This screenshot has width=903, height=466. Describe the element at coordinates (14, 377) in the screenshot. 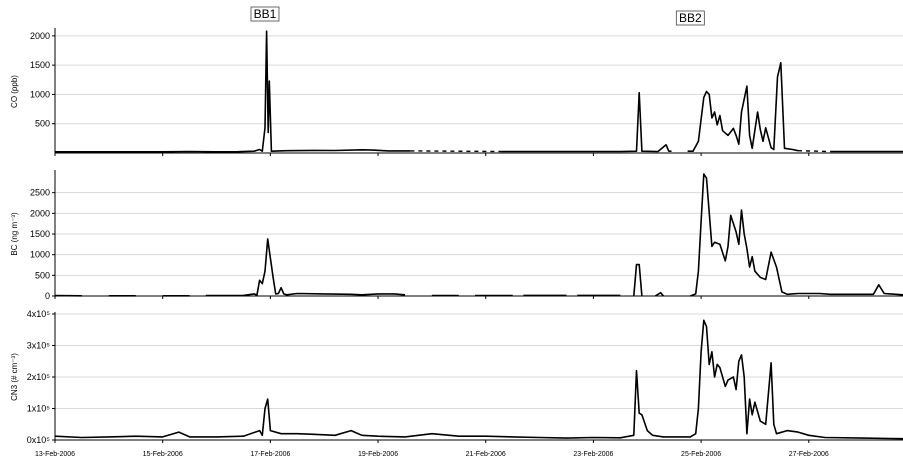

I see `y-axis-label: CN3 (# cm⁻³)` at that location.